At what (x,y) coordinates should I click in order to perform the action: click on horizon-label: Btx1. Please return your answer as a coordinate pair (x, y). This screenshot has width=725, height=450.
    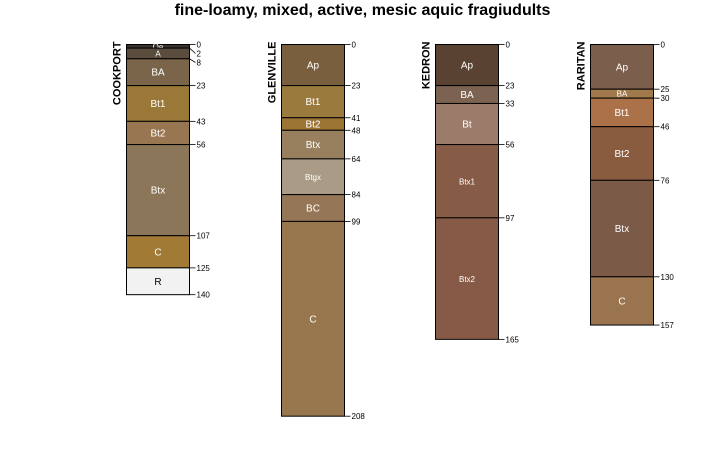
    Looking at the image, I should click on (467, 182).